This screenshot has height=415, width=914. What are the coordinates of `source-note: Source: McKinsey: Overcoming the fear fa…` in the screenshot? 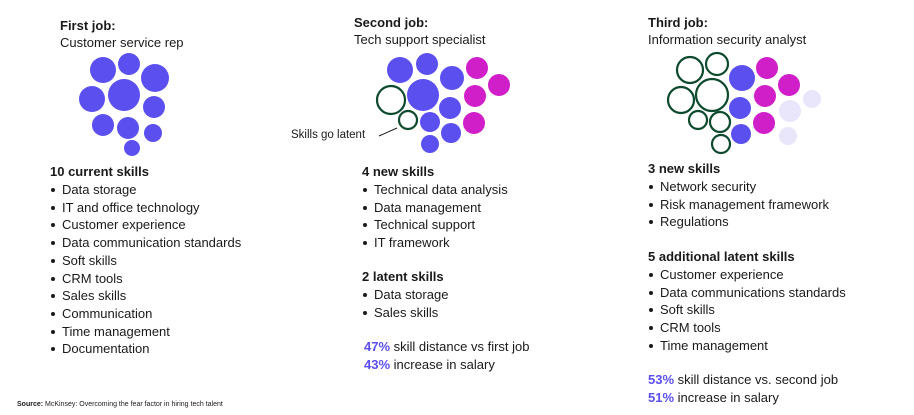 It's located at (120, 404).